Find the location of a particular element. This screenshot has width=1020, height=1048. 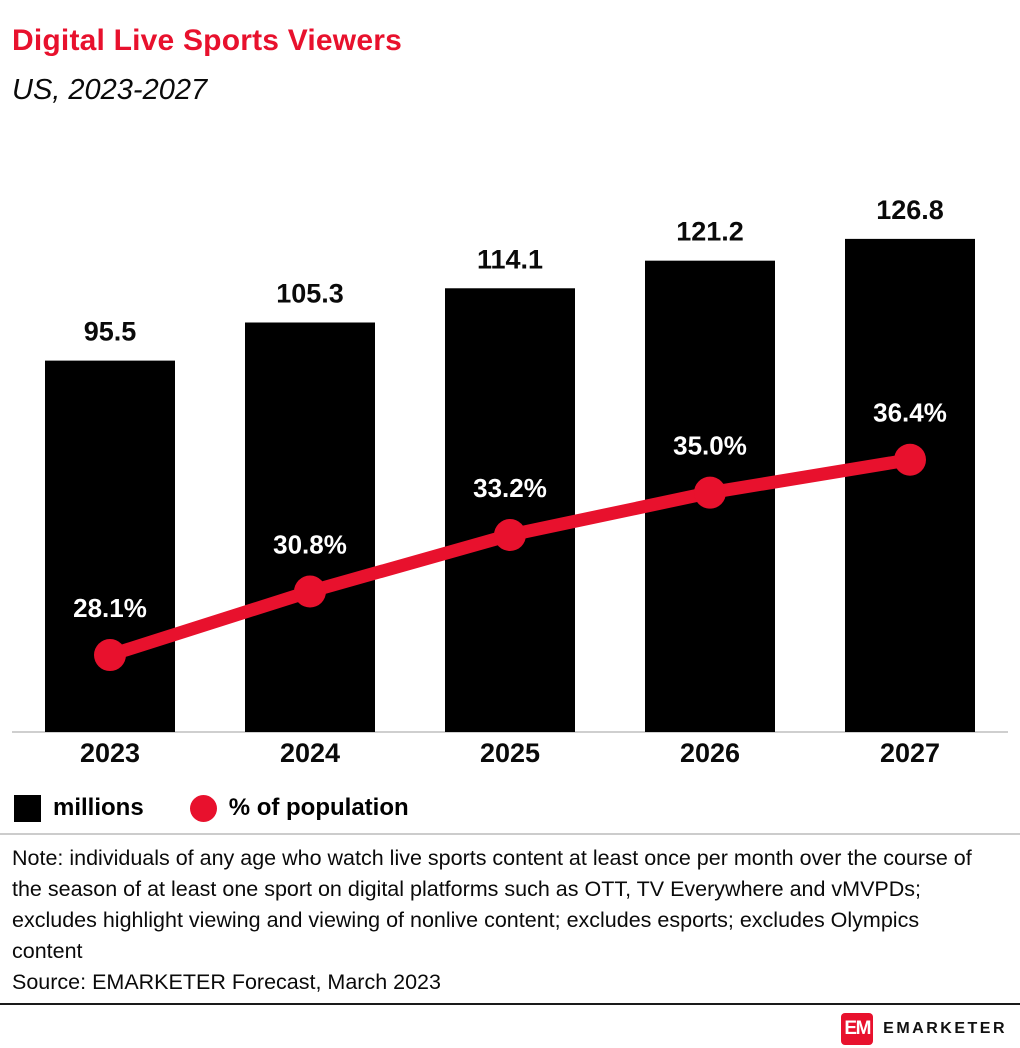

legend-item-population: % of population is located at coordinates (299, 808).